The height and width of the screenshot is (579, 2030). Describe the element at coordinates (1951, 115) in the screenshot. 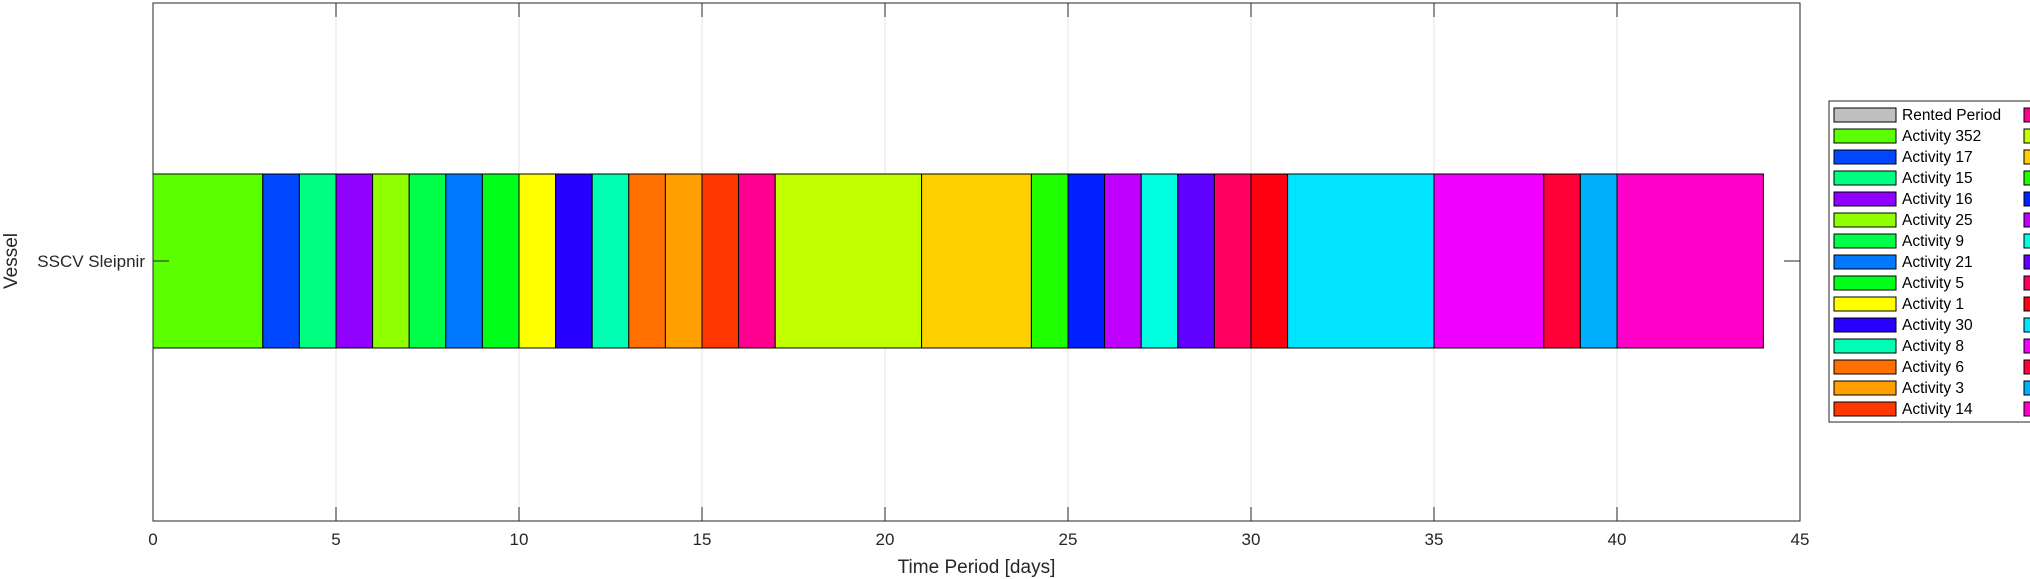

I see `legend-label: Rented Period` at that location.